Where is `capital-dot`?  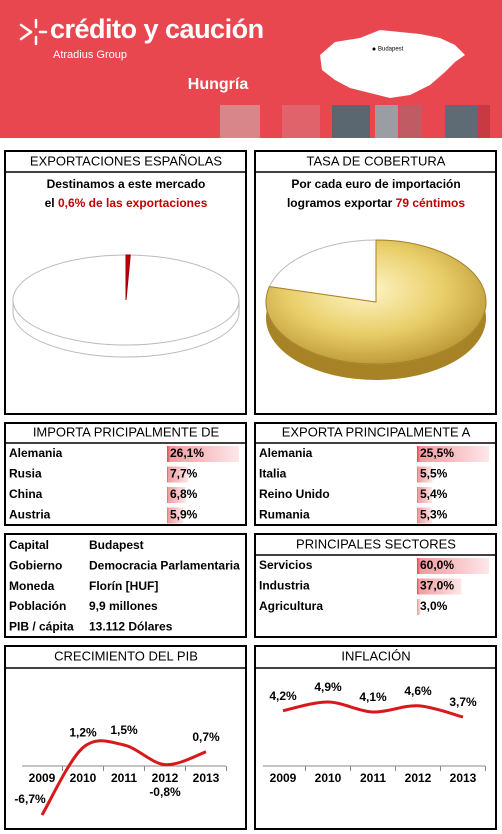
capital-dot is located at coordinates (374, 49).